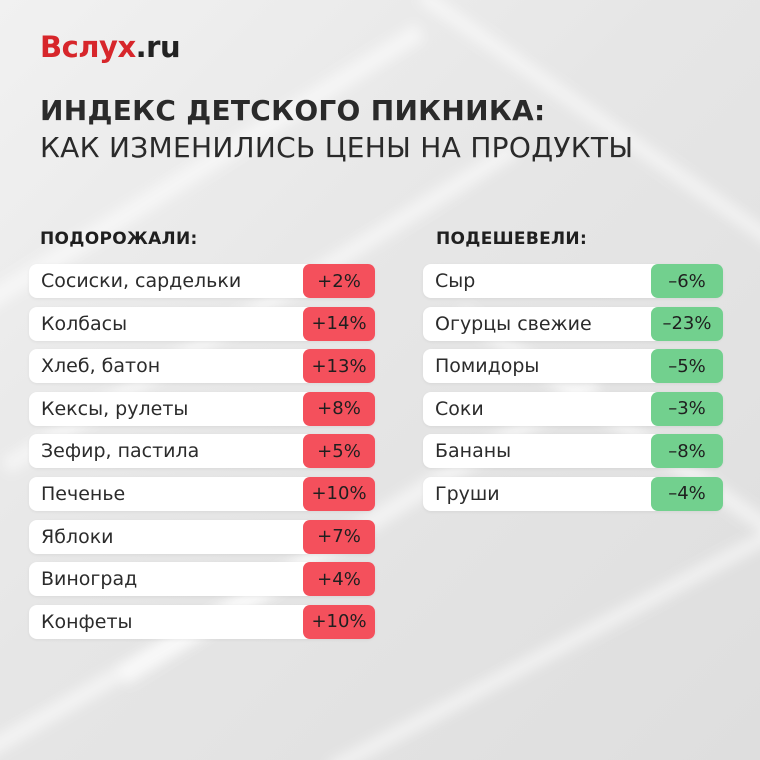 The height and width of the screenshot is (760, 760). What do you see at coordinates (101, 366) in the screenshot?
I see `product-name: Хлеб, батон` at bounding box center [101, 366].